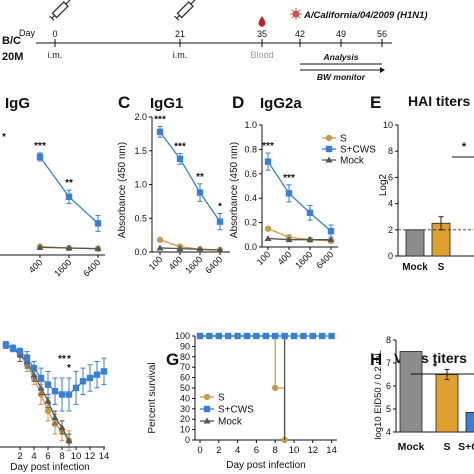  What do you see at coordinates (180, 55) in the screenshot?
I see `route-label-2: i.m.` at bounding box center [180, 55].